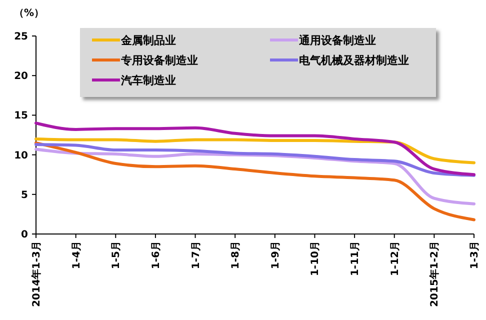 This screenshot has width=486, height=320. What do you see at coordinates (156, 255) in the screenshot?
I see `x-tick-label: 1-6月` at bounding box center [156, 255].